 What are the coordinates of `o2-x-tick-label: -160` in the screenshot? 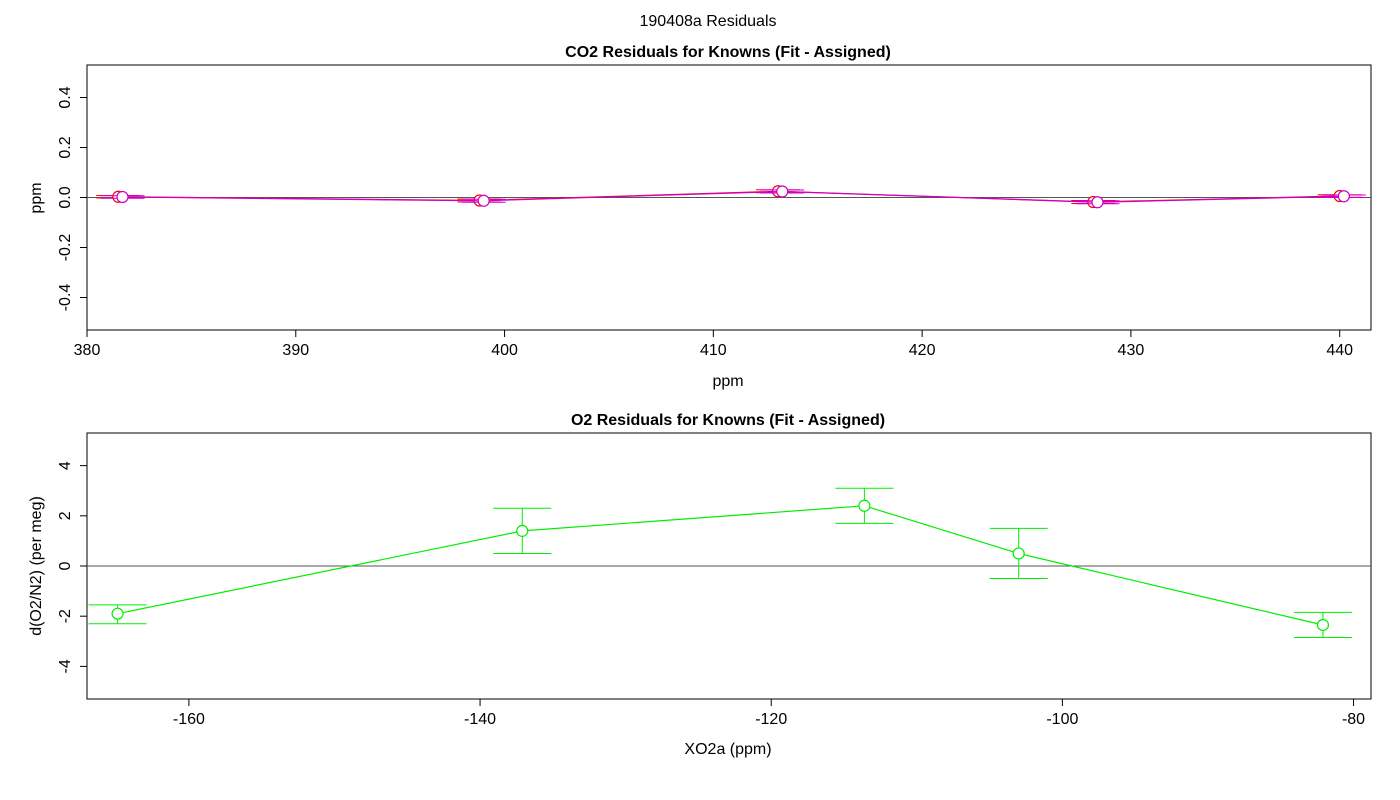 It's located at (189, 719).